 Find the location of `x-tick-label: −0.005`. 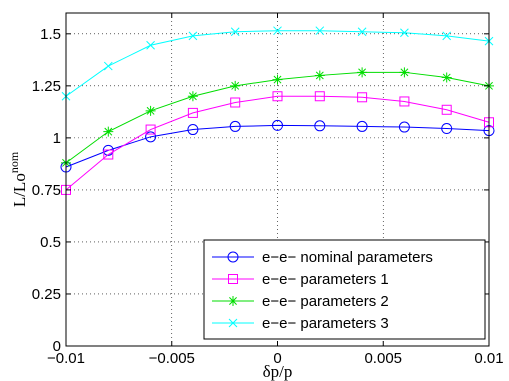

x-tick-label: −0.005 is located at coordinates (172, 358).